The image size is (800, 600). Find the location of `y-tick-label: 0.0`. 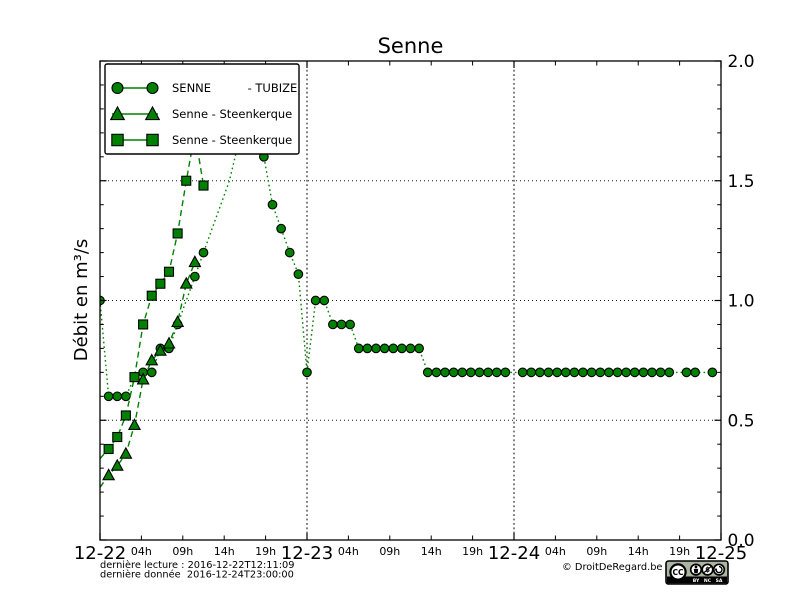

y-tick-label: 0.0 is located at coordinates (741, 541).